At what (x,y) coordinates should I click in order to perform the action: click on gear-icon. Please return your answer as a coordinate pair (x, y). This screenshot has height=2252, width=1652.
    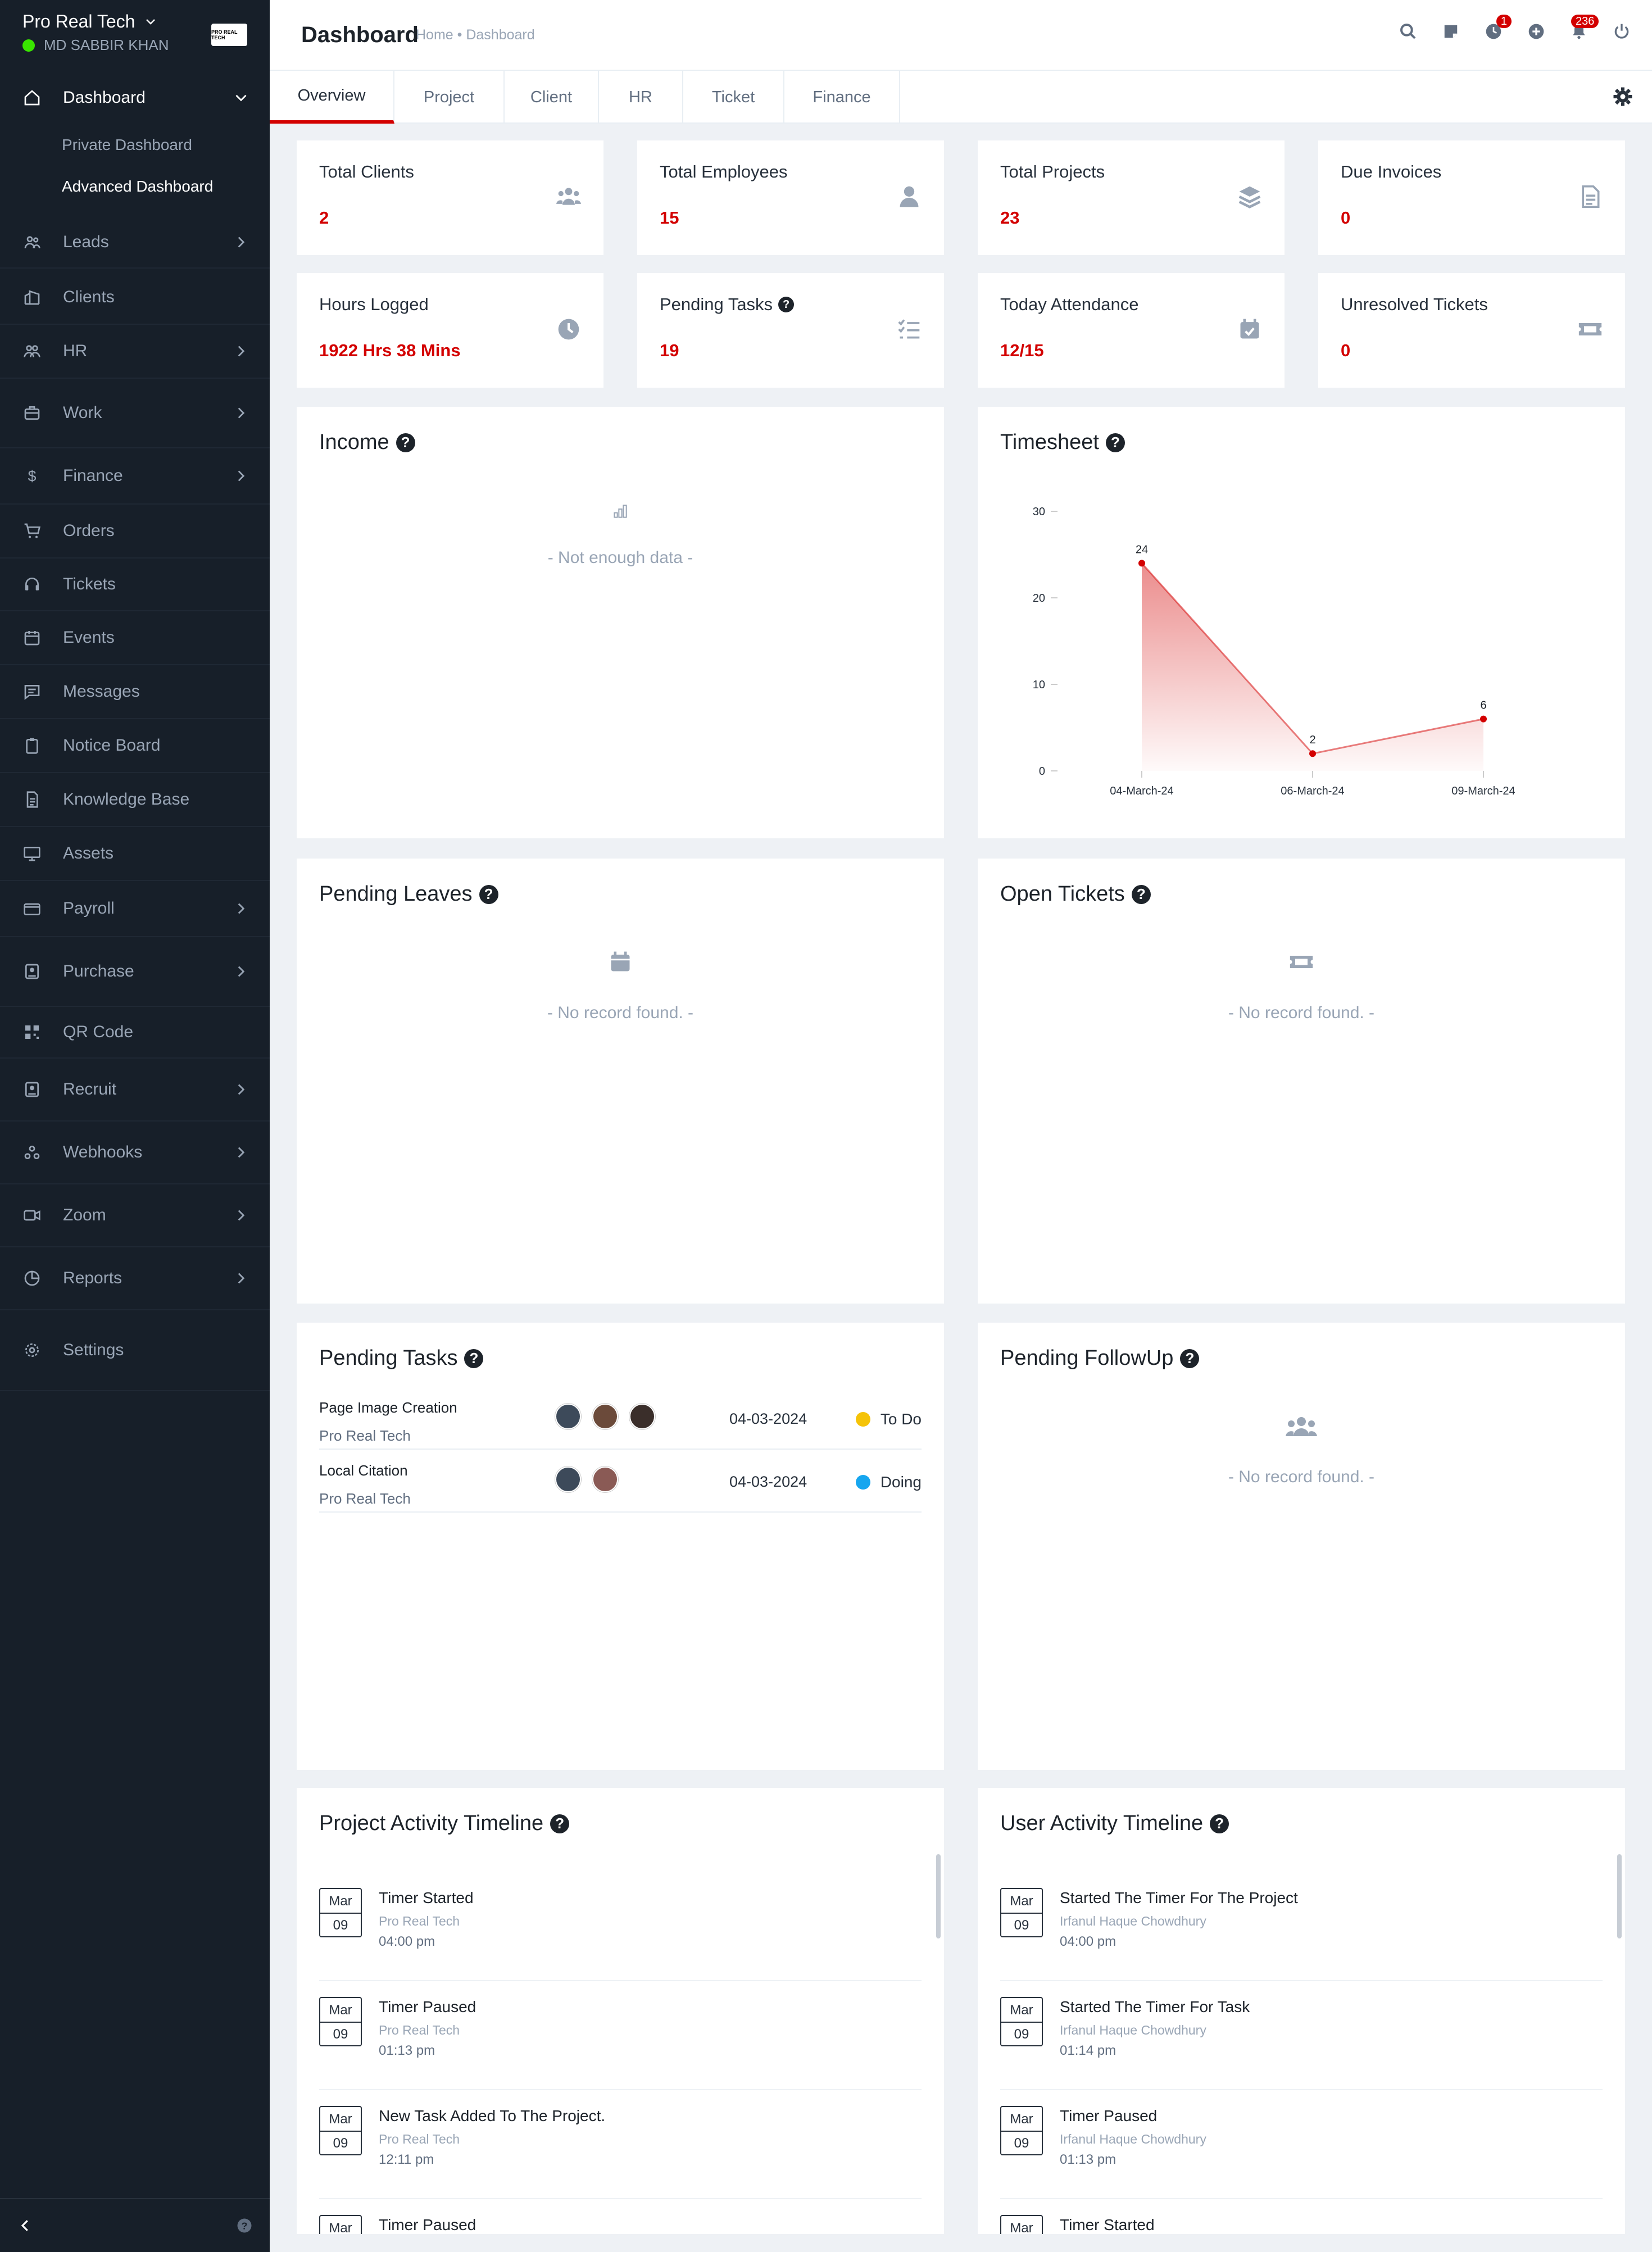
    Looking at the image, I should click on (1623, 97).